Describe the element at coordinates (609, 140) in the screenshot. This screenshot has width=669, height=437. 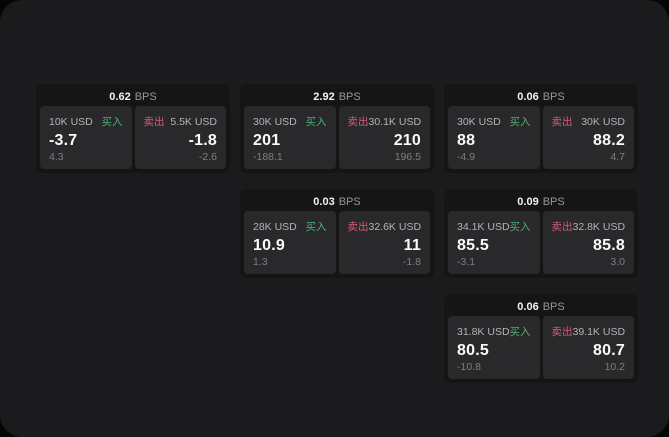
I see `sell-price: 88.2` at that location.